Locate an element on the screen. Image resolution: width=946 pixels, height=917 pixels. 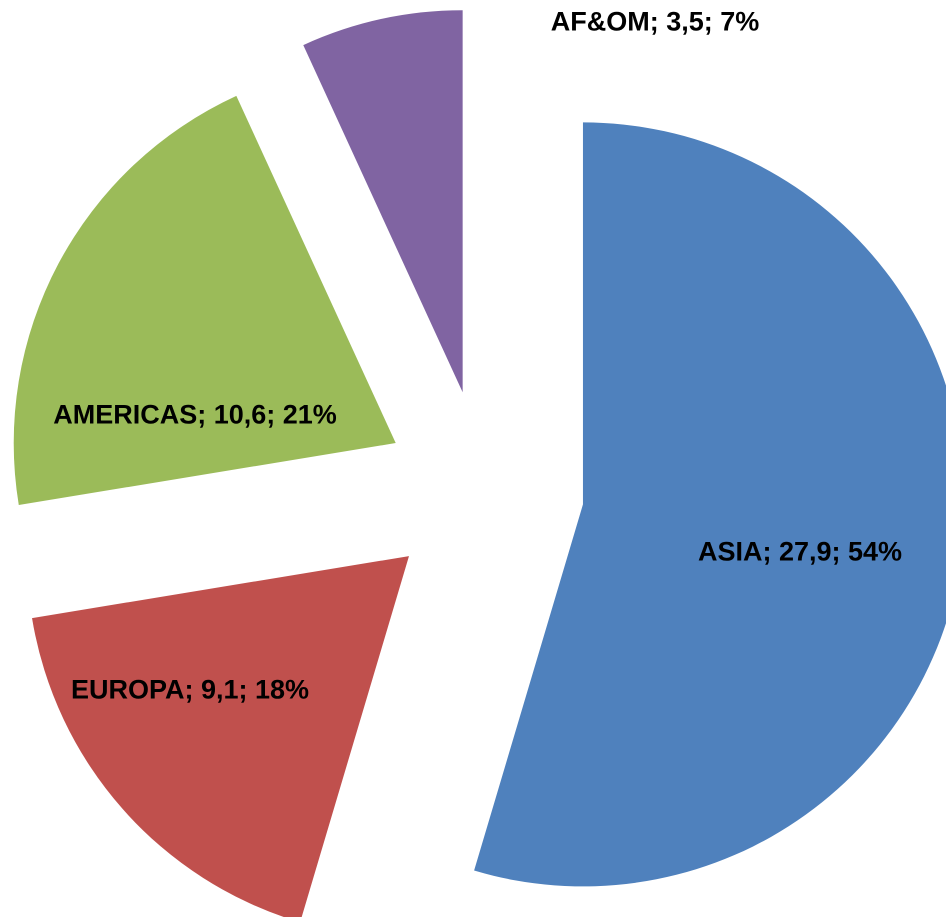
data-label: EUROPA; 9,1; 18% is located at coordinates (190, 689).